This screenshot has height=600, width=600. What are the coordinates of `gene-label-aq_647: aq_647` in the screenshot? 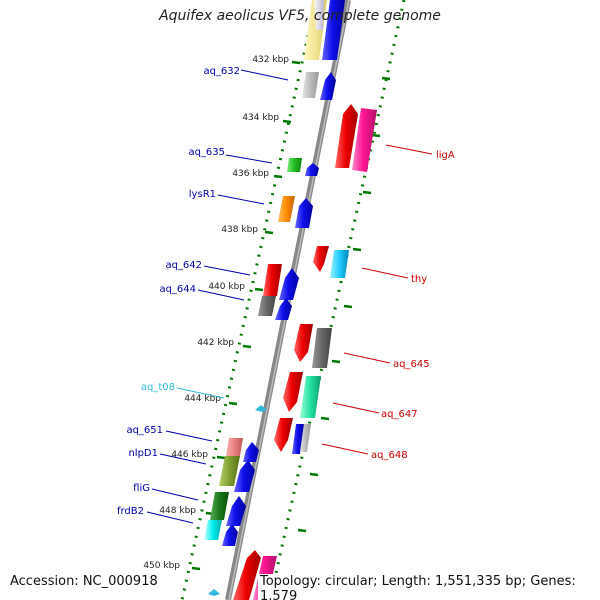 It's located at (399, 414).